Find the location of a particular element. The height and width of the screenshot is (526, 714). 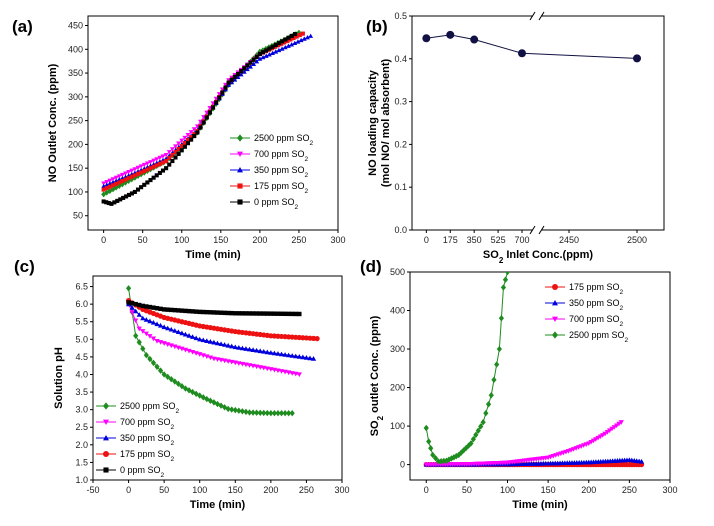

series-line is located at coordinates (532, 46).